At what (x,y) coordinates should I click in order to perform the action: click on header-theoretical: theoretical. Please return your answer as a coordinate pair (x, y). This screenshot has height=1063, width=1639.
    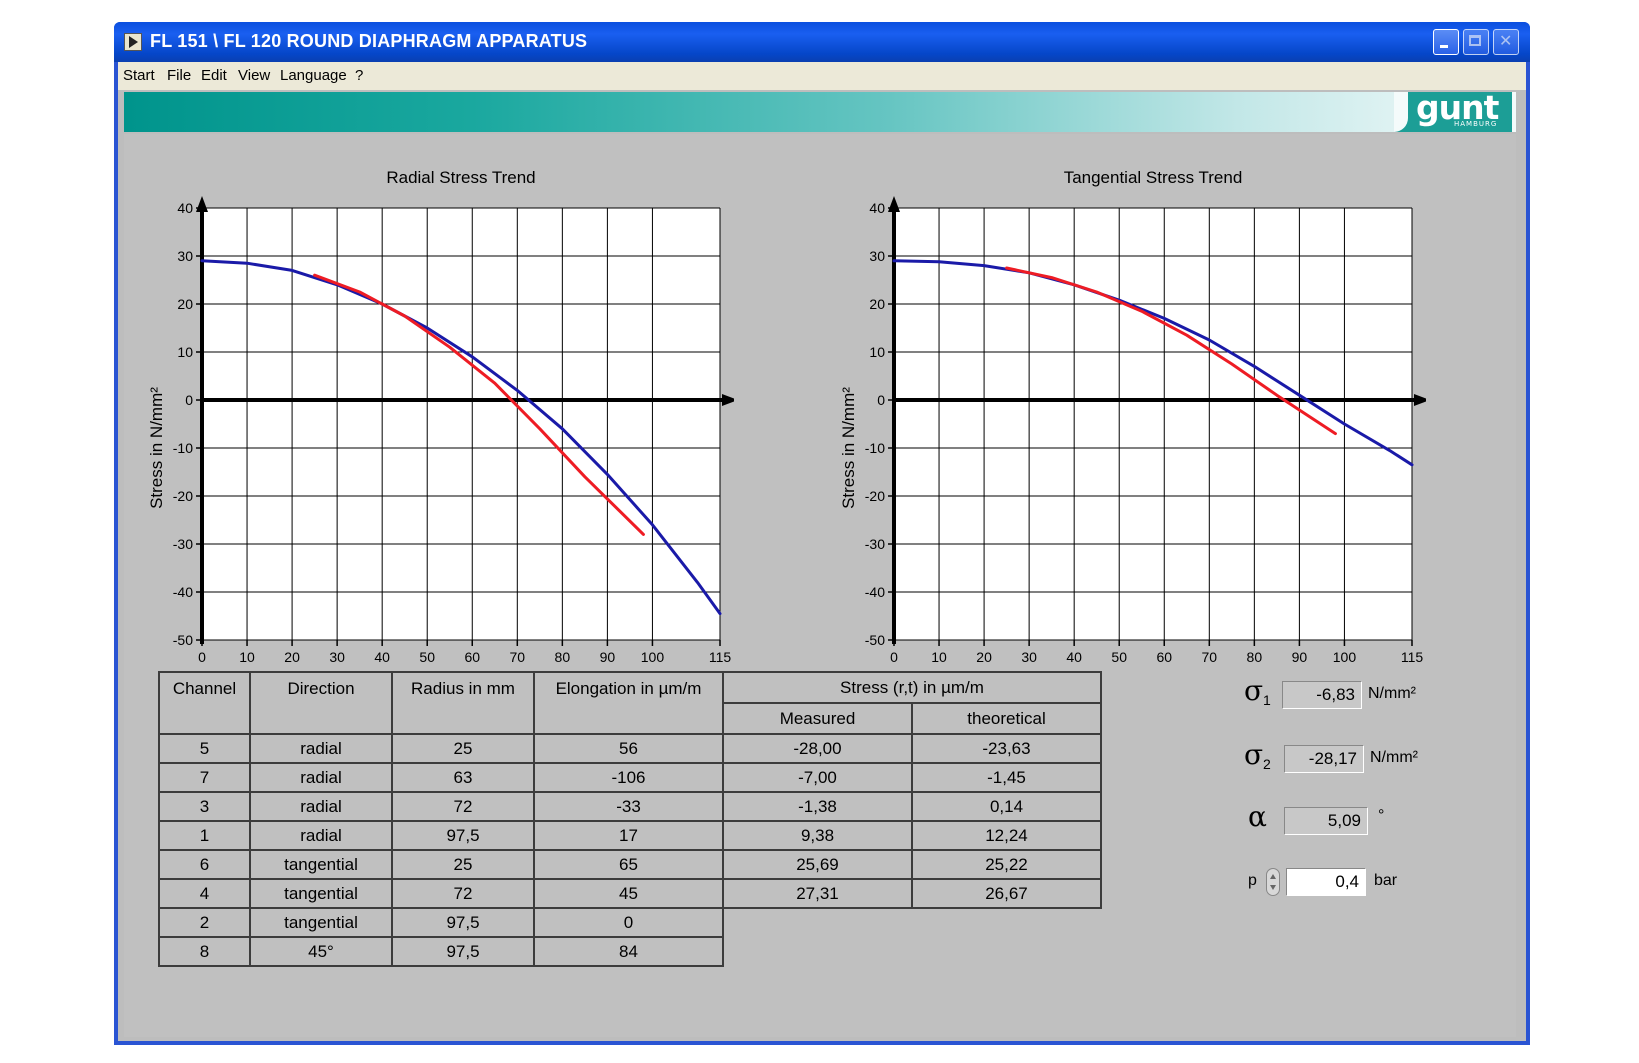
    Looking at the image, I should click on (1006, 718).